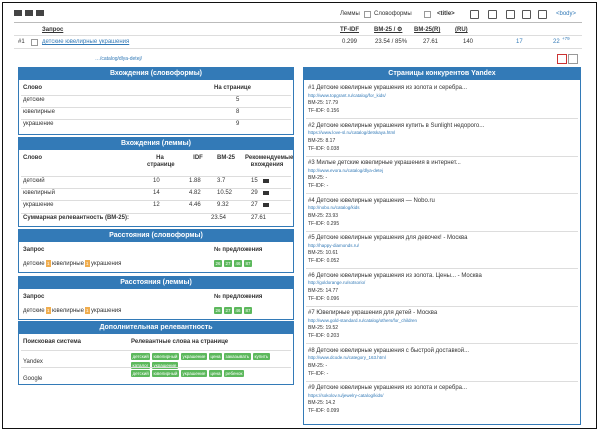 The height and width of the screenshot is (431, 599). I want to click on engine: Yandex, so click(33, 362).